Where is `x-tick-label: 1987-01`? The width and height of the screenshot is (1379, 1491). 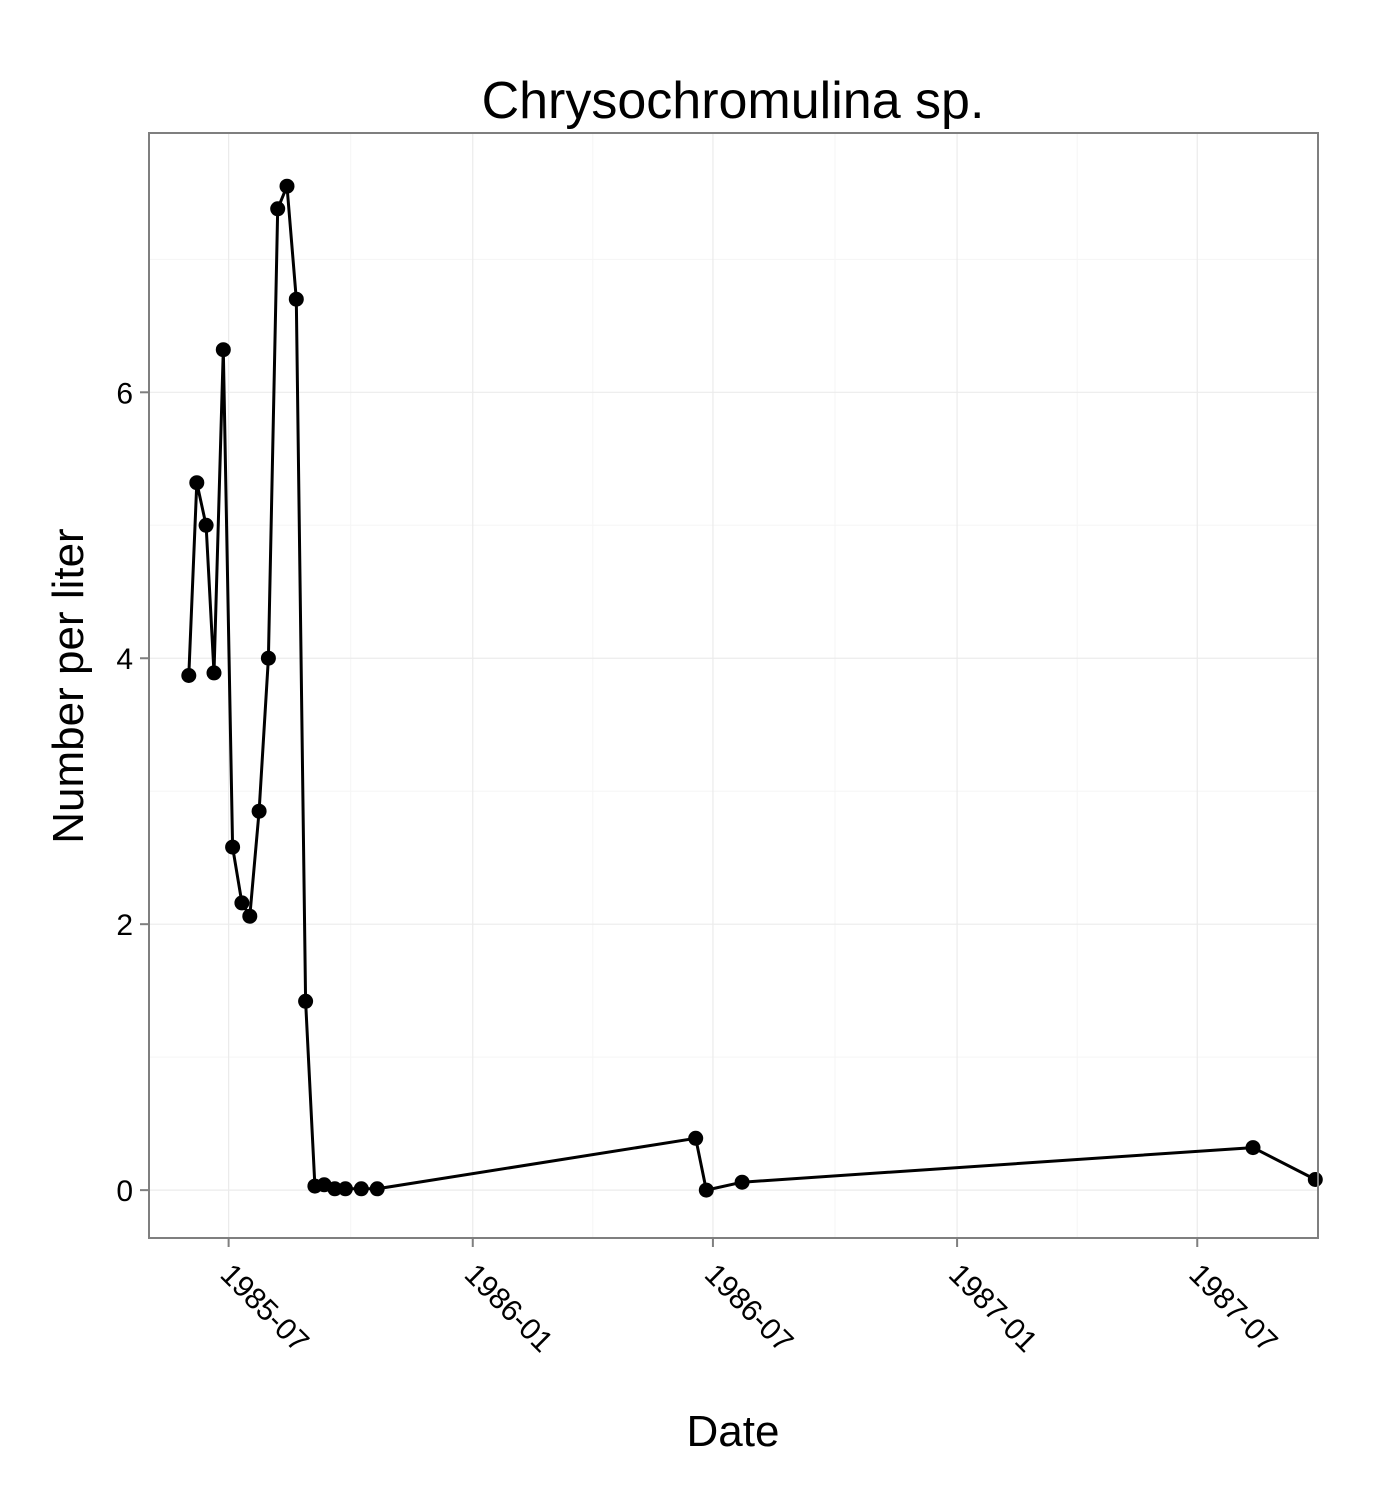
x-tick-label: 1987-01 is located at coordinates (992, 1308).